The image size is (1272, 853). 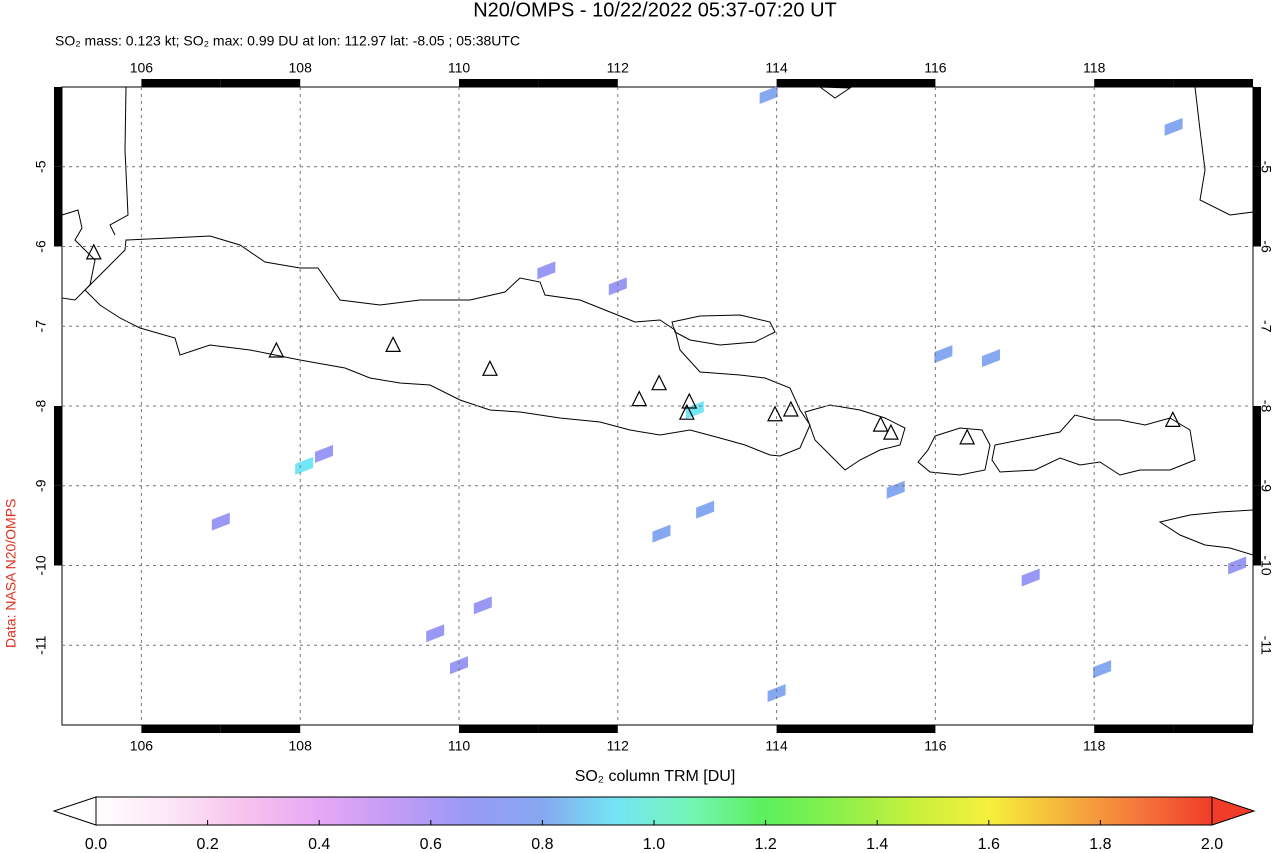 What do you see at coordinates (1233, 811) in the screenshot?
I see `colorbar-over` at bounding box center [1233, 811].